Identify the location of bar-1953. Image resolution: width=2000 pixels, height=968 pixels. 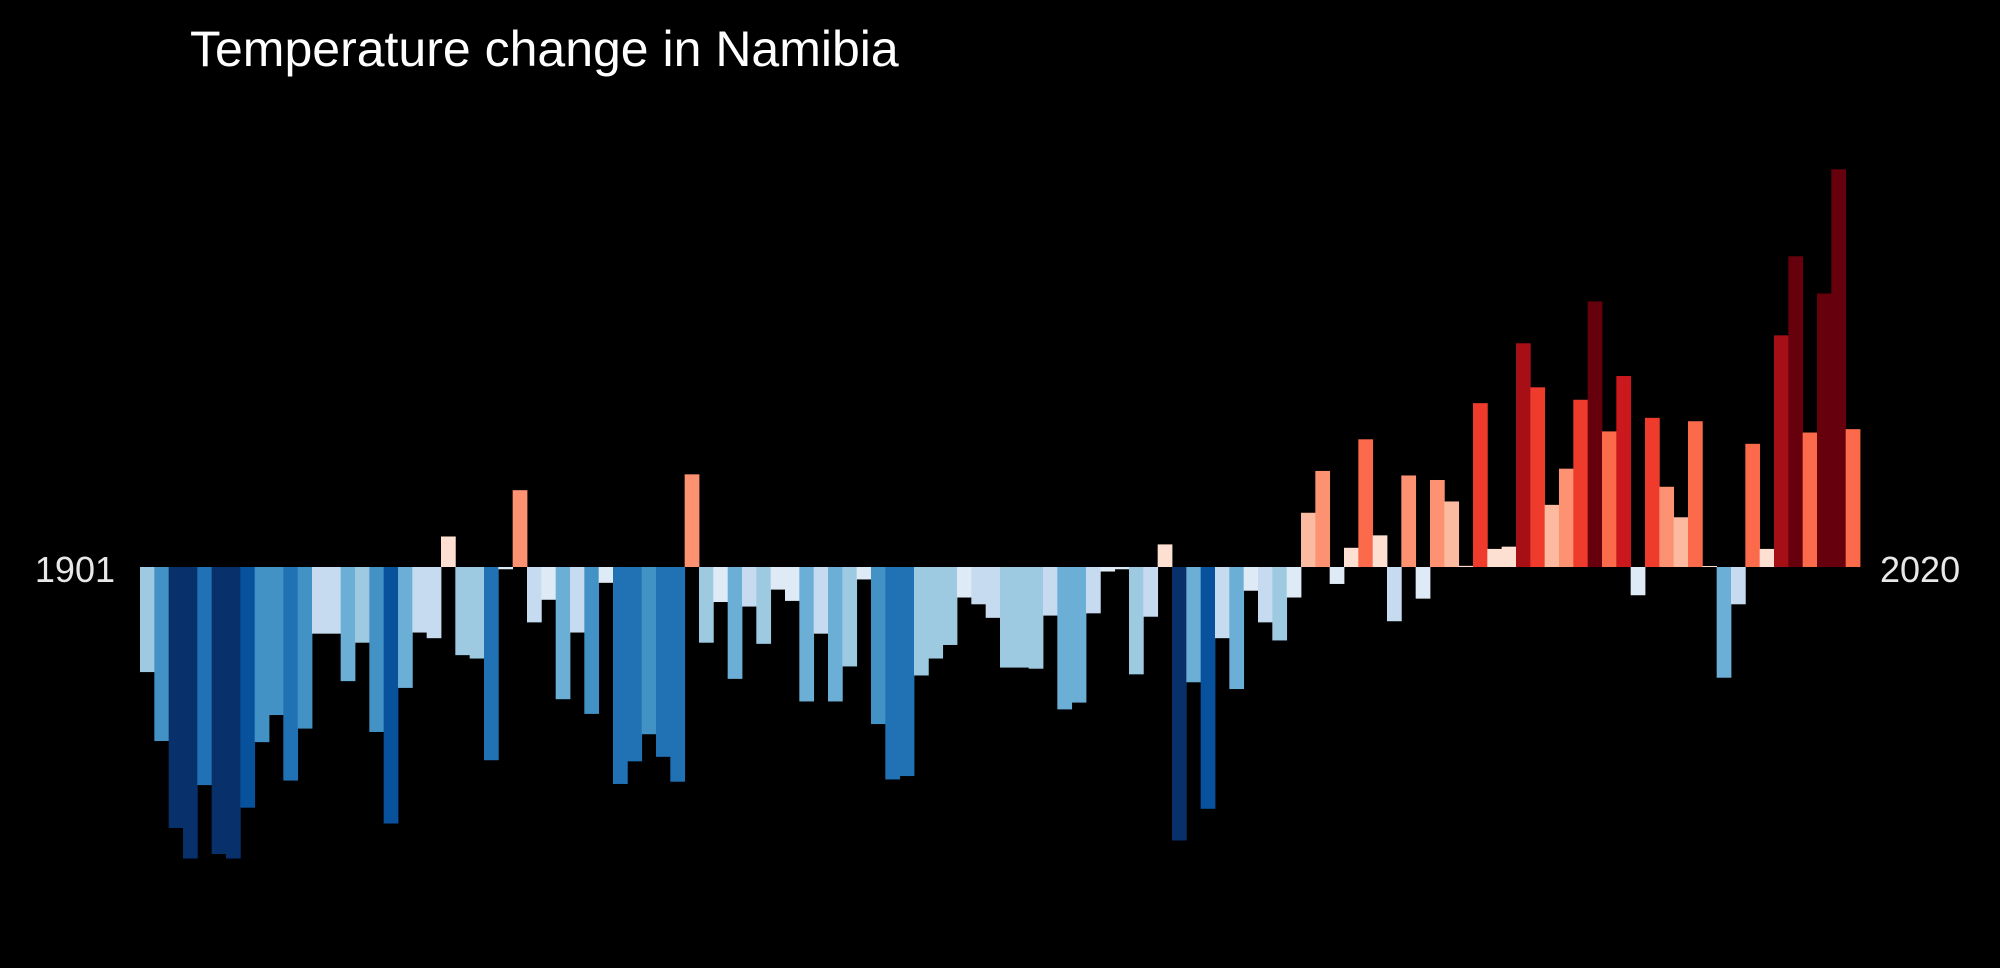
(893, 673).